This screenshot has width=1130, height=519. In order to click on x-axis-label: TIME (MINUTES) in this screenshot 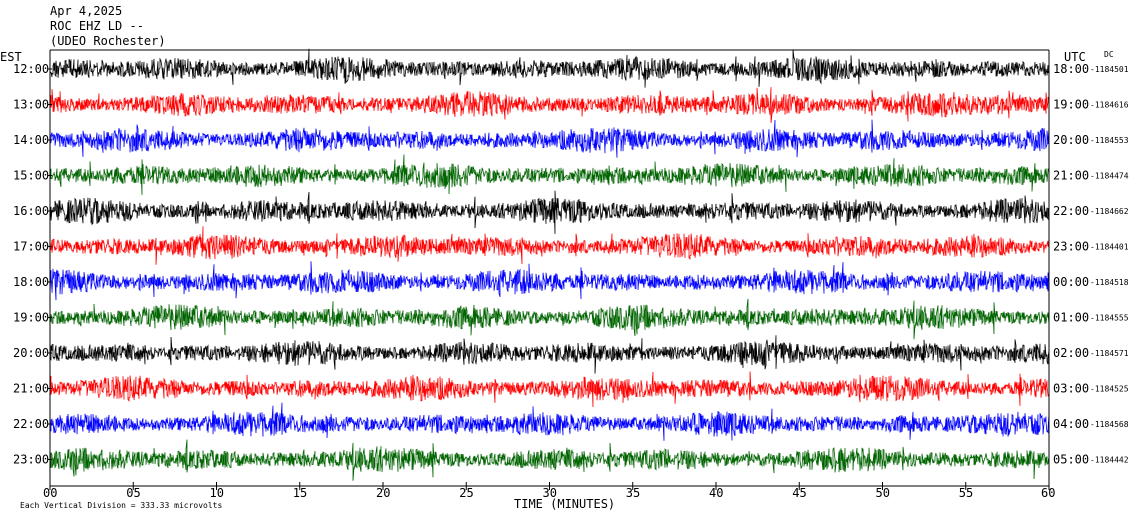, I will do `click(564, 504)`.